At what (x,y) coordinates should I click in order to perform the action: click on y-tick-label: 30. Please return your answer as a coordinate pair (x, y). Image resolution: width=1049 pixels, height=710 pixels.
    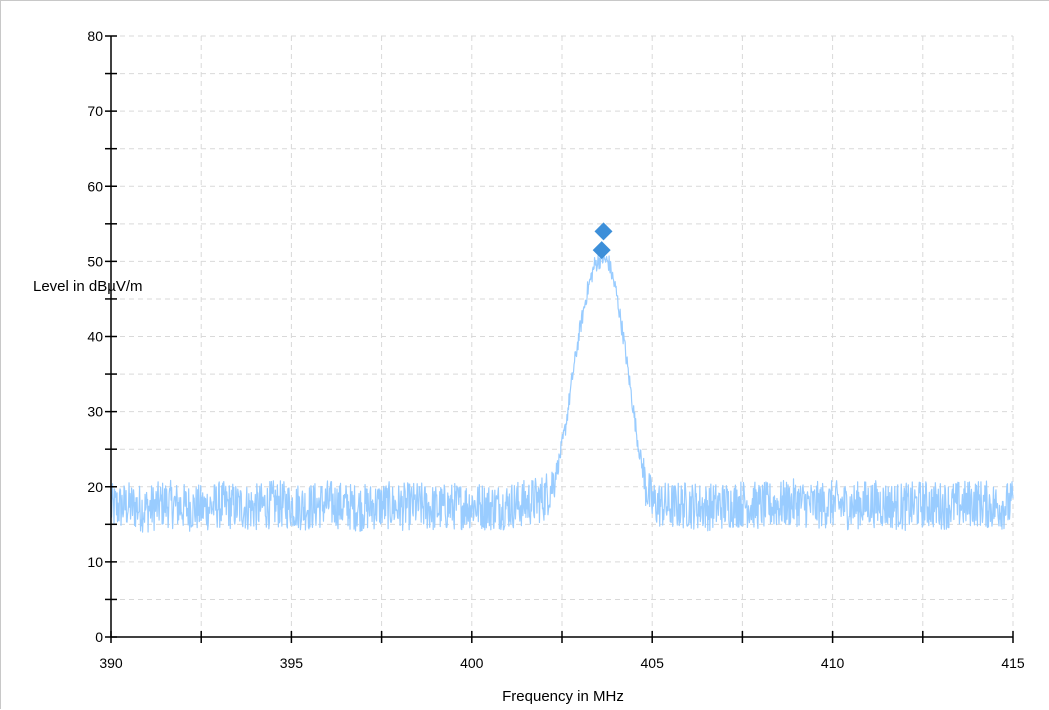
    Looking at the image, I should click on (95, 412).